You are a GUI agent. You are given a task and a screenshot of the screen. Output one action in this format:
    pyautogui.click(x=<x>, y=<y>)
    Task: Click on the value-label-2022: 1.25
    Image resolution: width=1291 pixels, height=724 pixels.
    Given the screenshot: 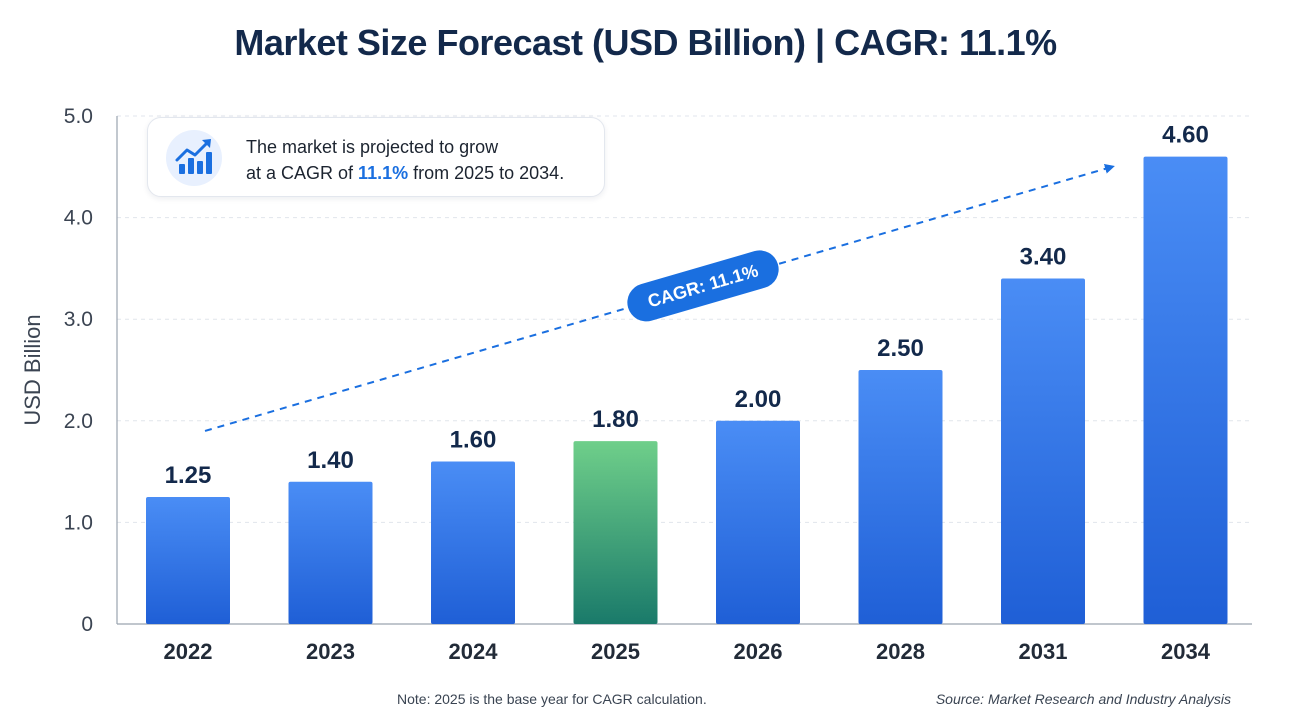 What is the action you would take?
    pyautogui.click(x=188, y=475)
    